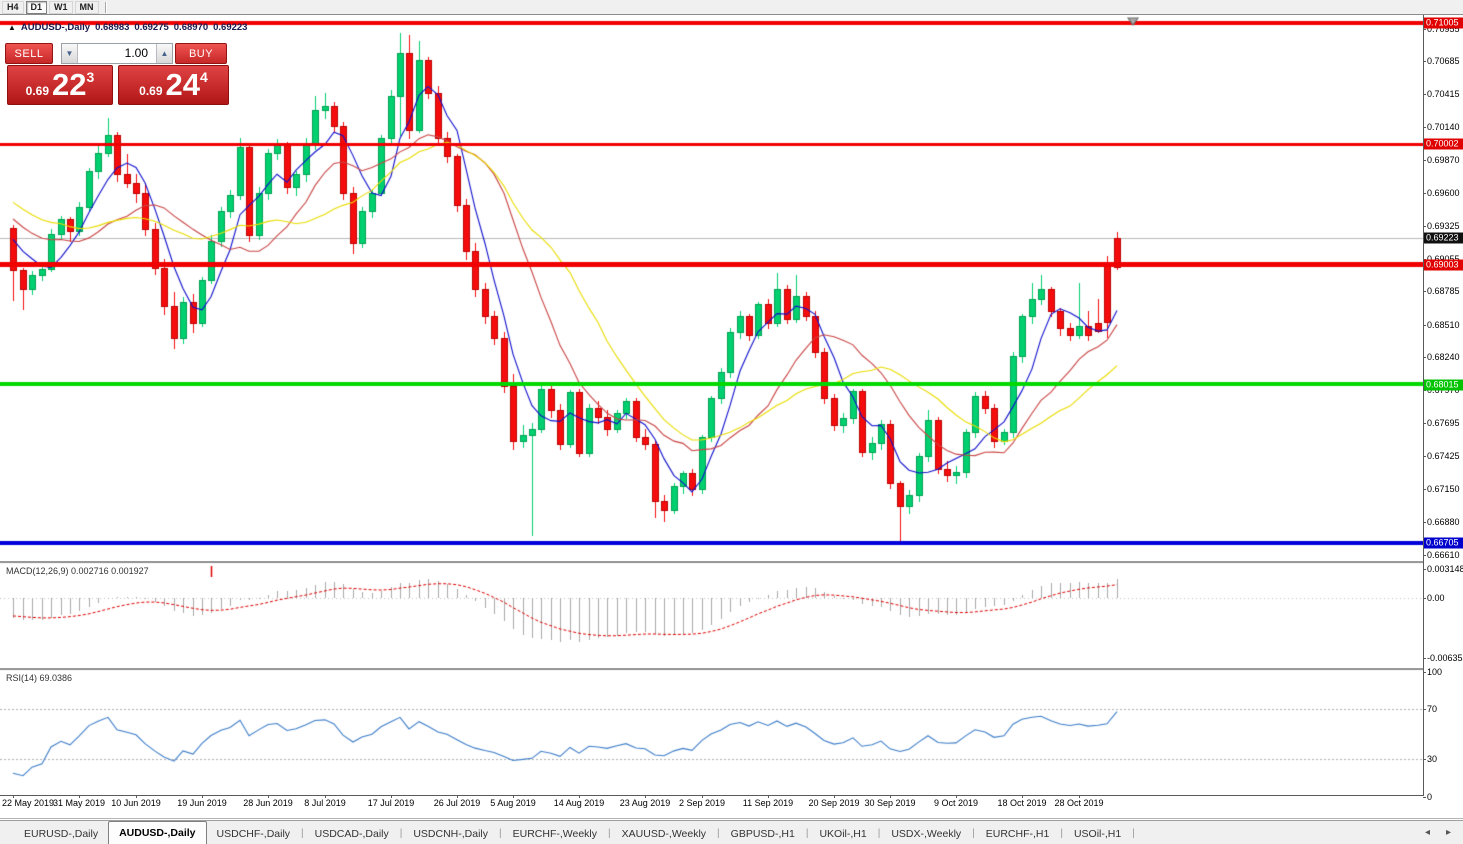 The height and width of the screenshot is (844, 1463). I want to click on volume-decrease-button: ▼, so click(70, 53).